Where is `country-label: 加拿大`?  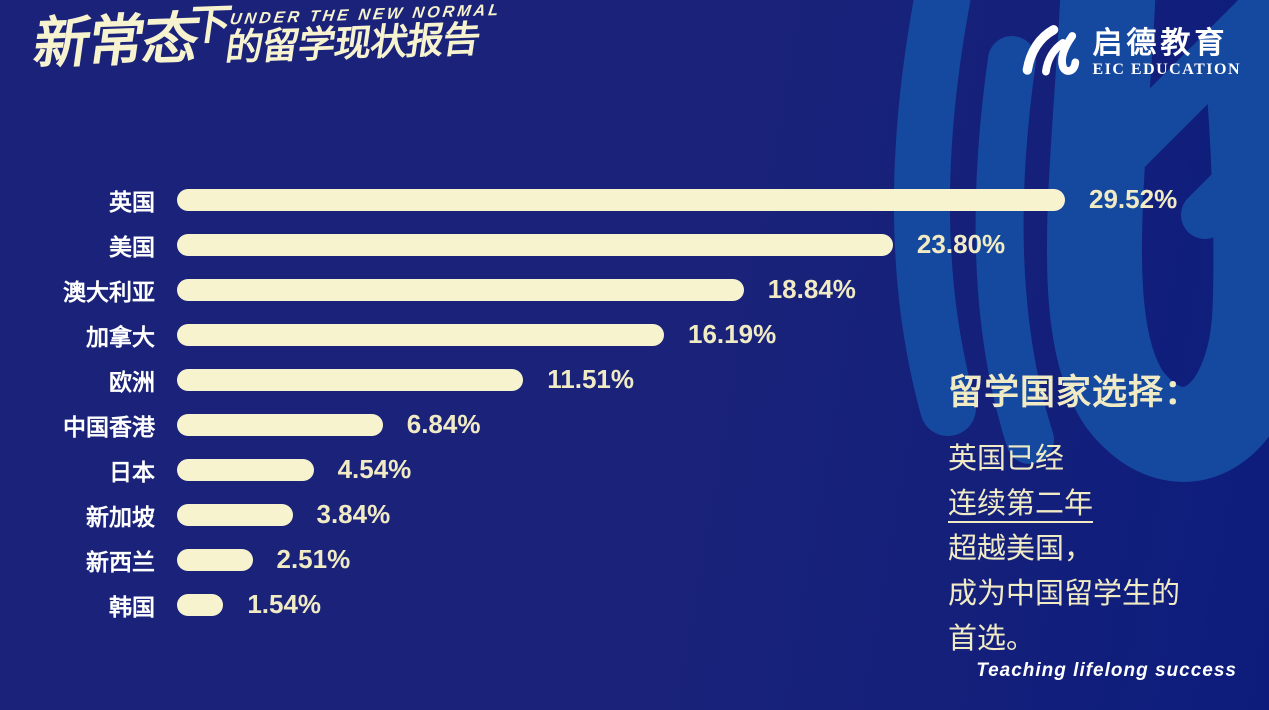
country-label: 加拿大 is located at coordinates (120, 336).